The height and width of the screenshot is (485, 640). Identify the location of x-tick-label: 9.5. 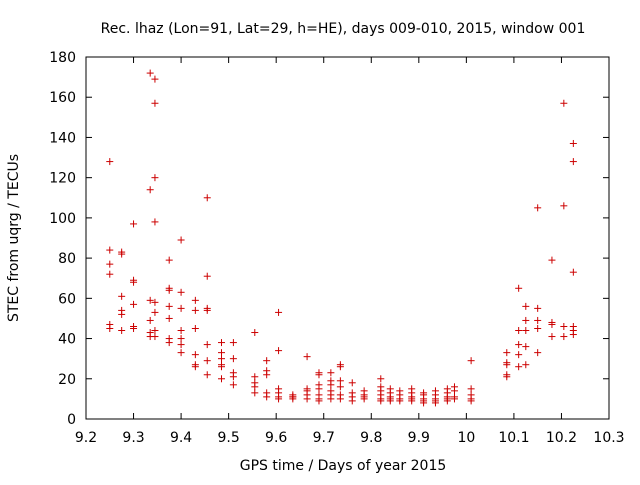
(229, 438).